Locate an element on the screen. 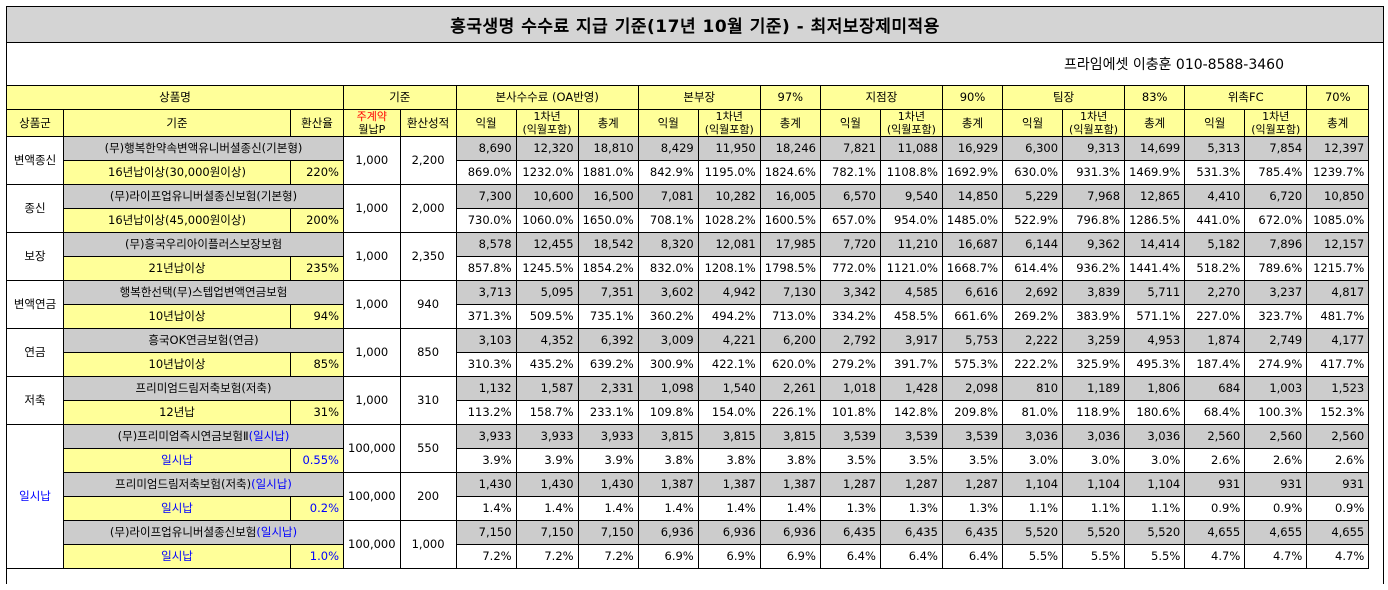 This screenshot has width=1388, height=590. amount-cell: 7,150 is located at coordinates (486, 532).